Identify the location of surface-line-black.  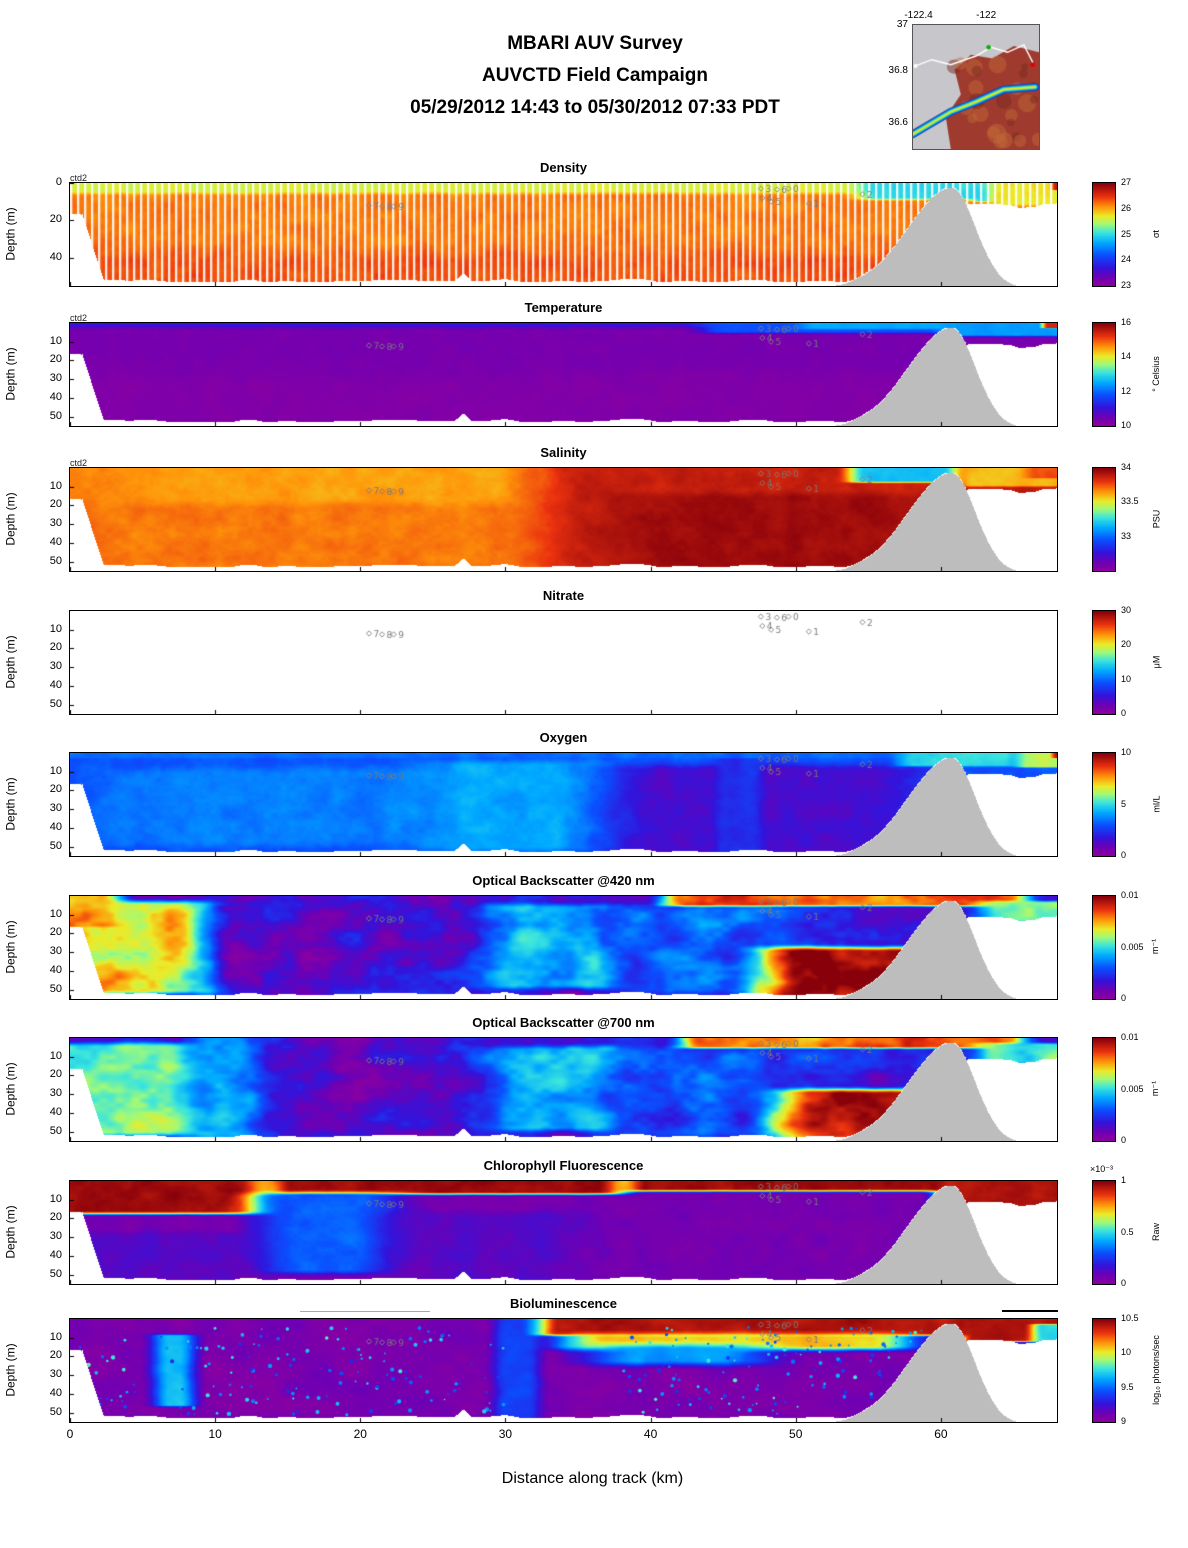
(1030, 1311).